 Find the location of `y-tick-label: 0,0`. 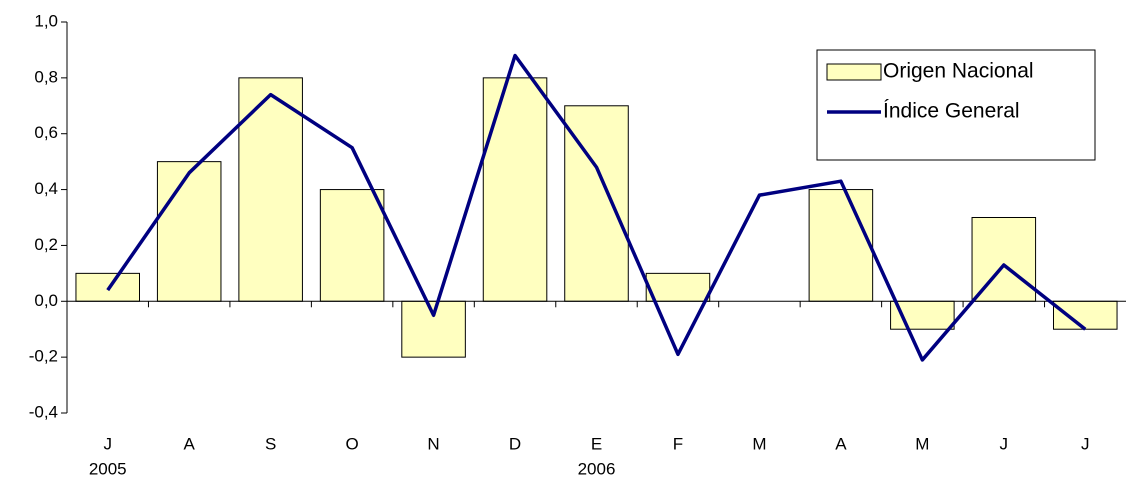

y-tick-label: 0,0 is located at coordinates (46, 300).